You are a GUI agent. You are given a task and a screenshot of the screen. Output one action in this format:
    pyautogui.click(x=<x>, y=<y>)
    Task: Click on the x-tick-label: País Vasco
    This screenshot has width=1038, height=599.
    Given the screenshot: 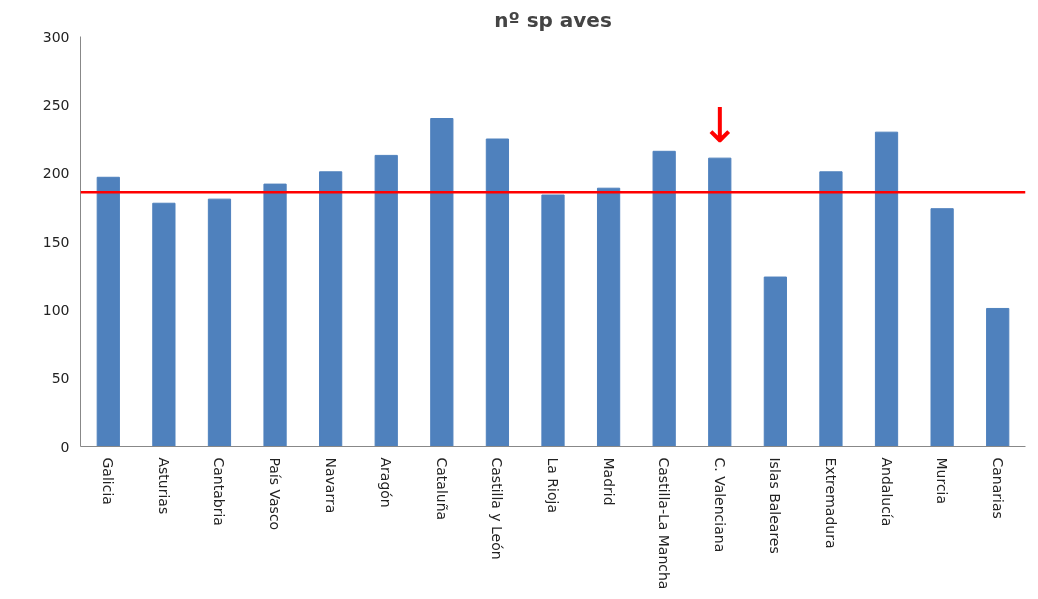 What is the action you would take?
    pyautogui.click(x=275, y=494)
    